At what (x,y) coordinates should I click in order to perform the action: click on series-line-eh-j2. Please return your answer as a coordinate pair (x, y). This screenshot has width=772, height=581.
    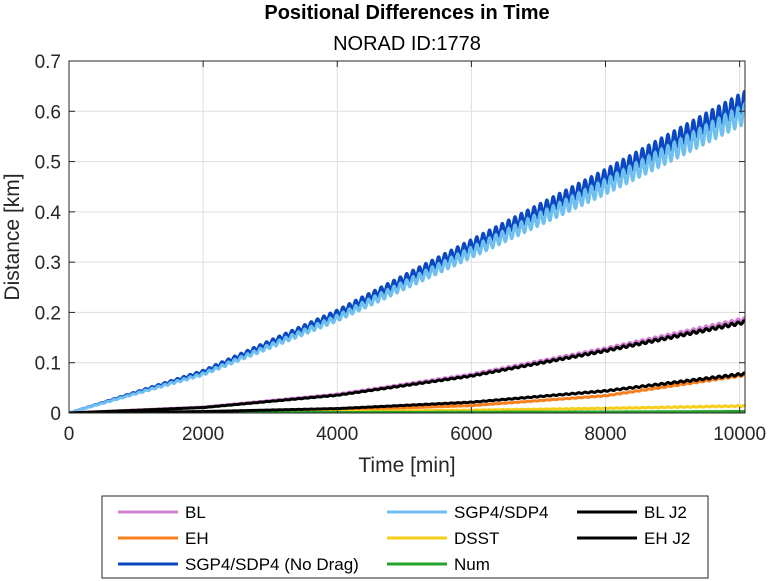
    Looking at the image, I should click on (407, 392).